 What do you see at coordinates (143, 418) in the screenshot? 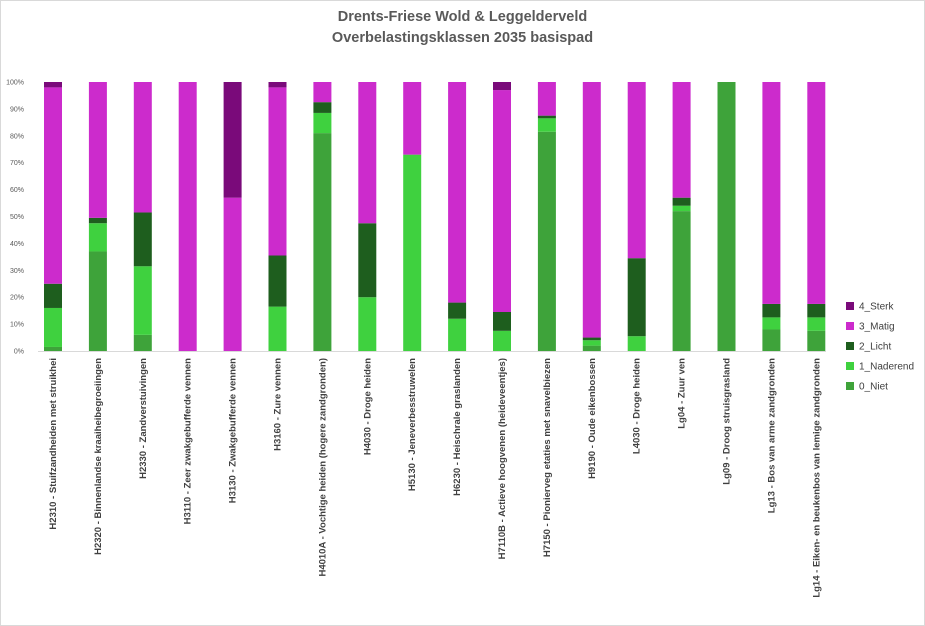
I see `x-tick-label: H2330 - Zandverstuivingen` at bounding box center [143, 418].